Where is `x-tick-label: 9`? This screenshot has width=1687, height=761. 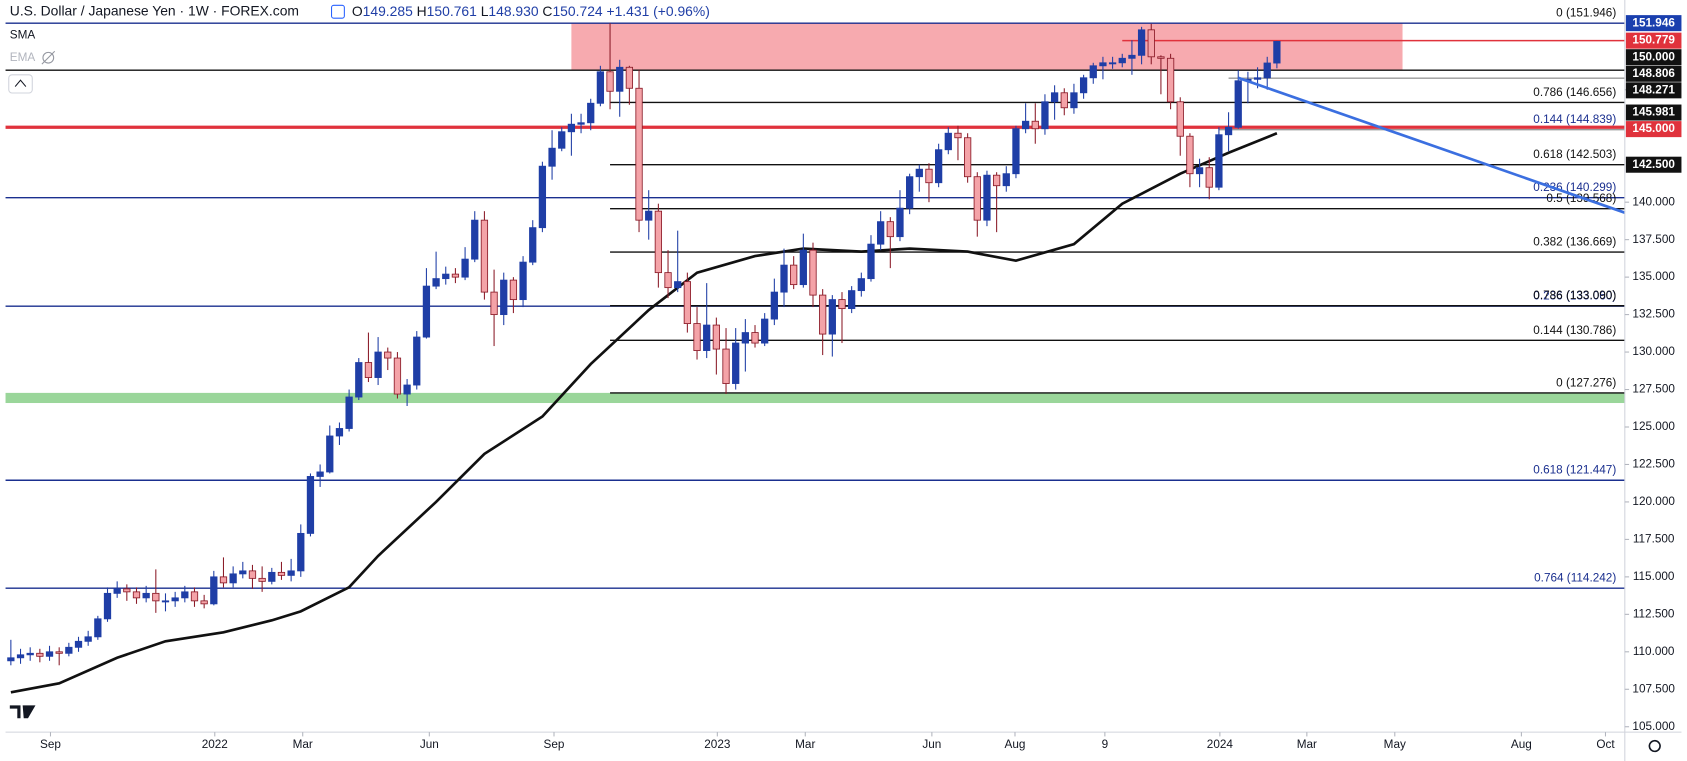 x-tick-label: 9 is located at coordinates (1105, 744).